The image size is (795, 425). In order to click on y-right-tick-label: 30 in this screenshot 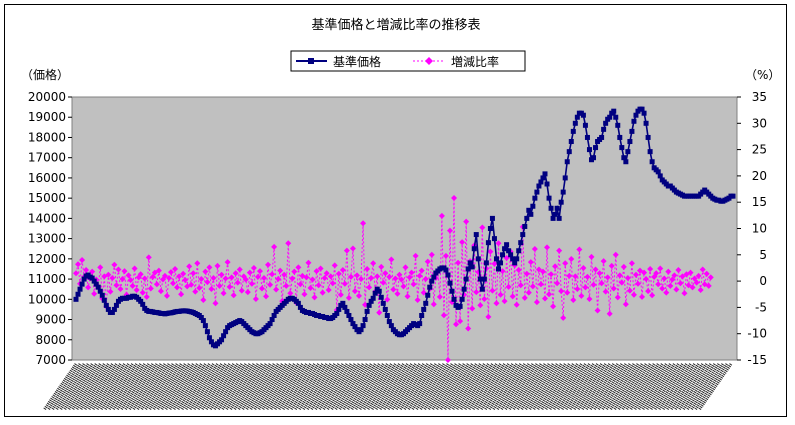, I will do `click(759, 123)`.